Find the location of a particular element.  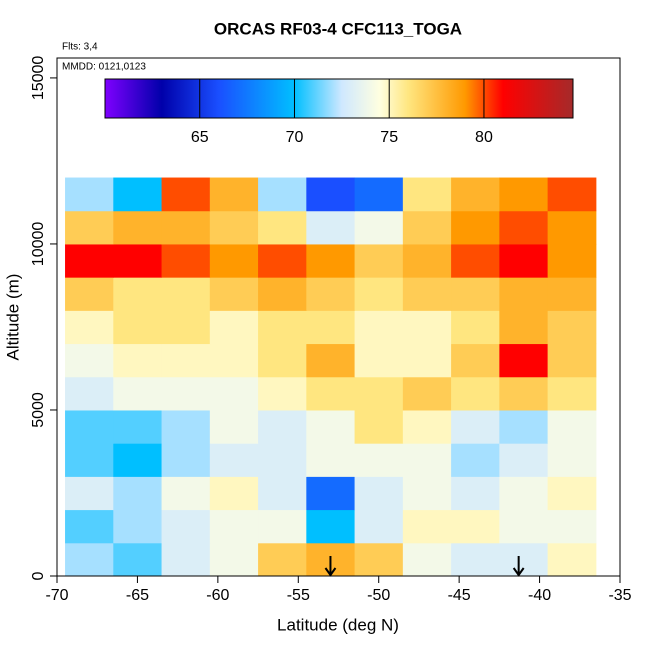

x-axis-label: Latitude (deg N) is located at coordinates (338, 624).